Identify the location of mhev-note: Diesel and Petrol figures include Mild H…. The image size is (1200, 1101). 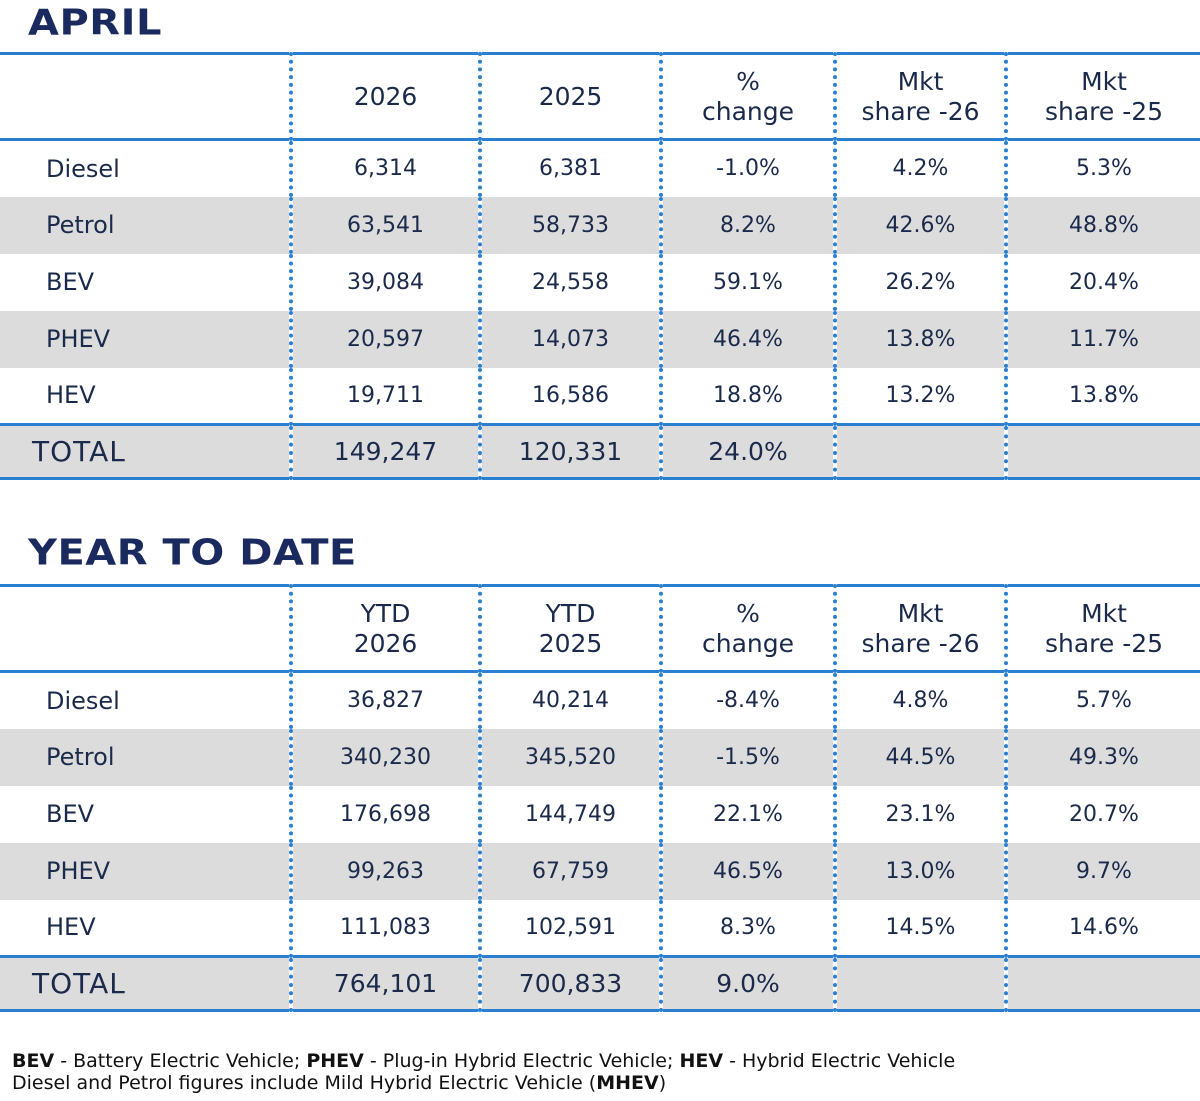
(304, 1083).